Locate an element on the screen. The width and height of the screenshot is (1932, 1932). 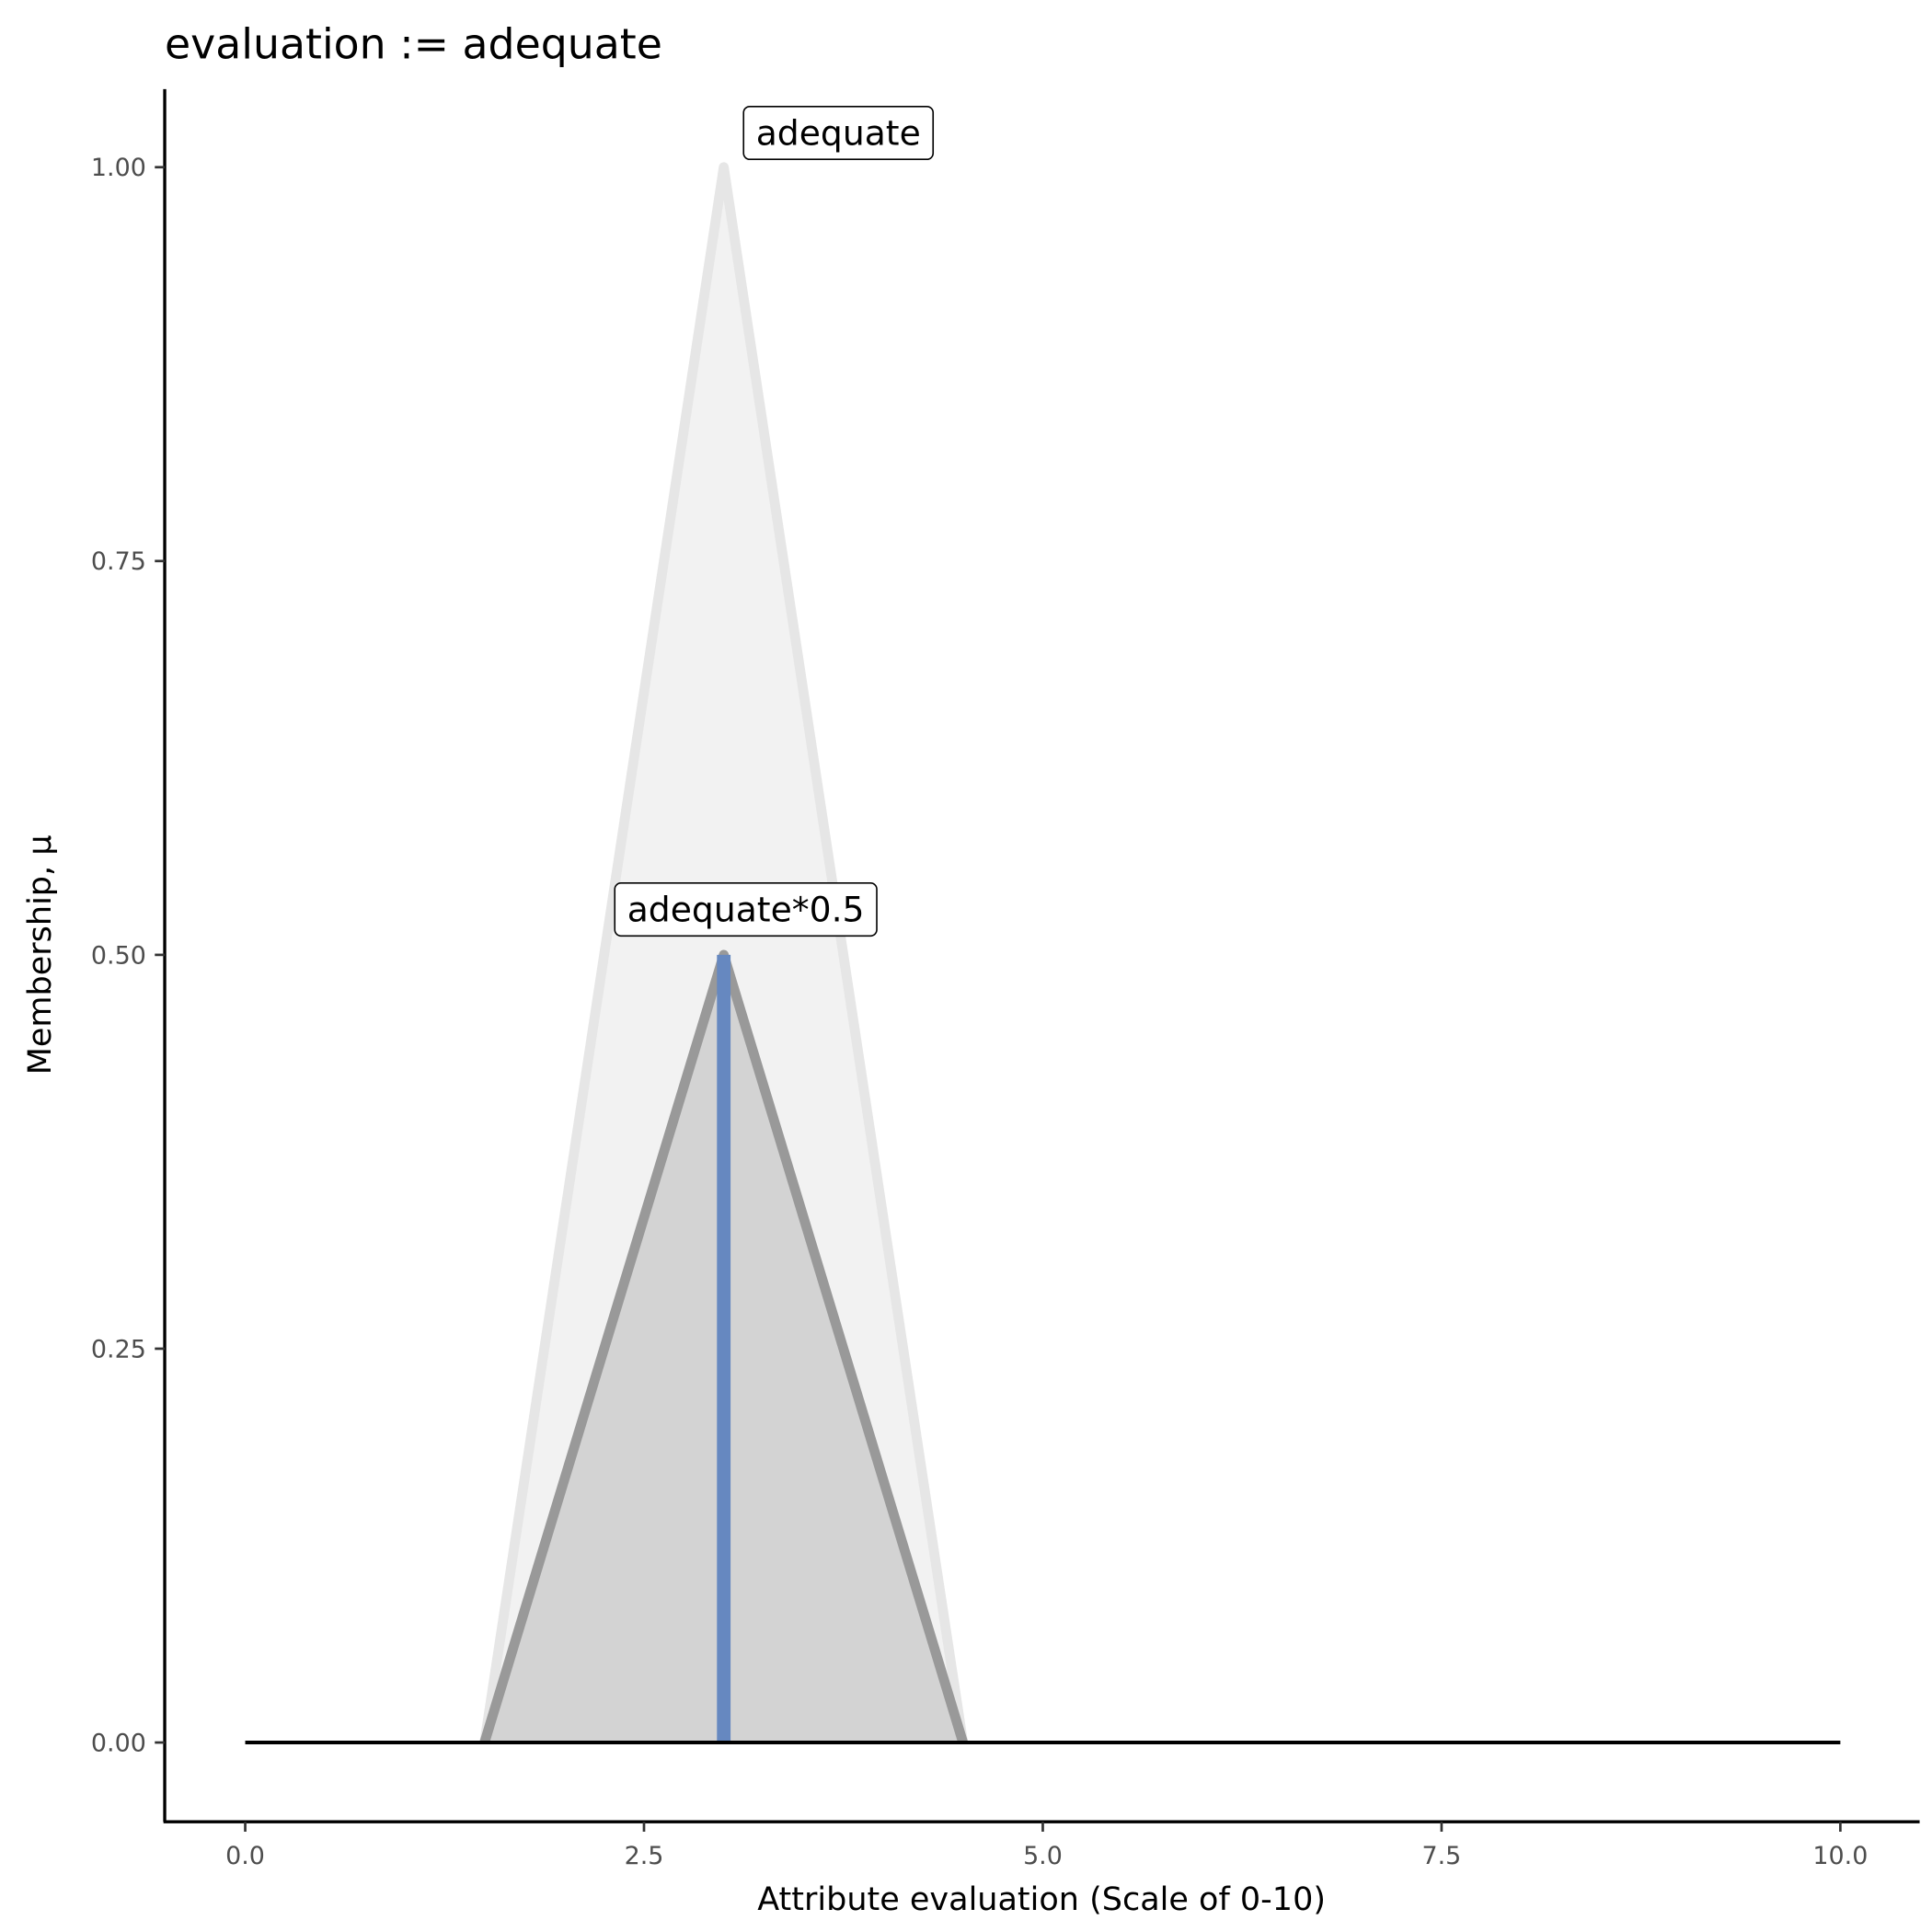
annotation-text: adequate is located at coordinates (838, 133).